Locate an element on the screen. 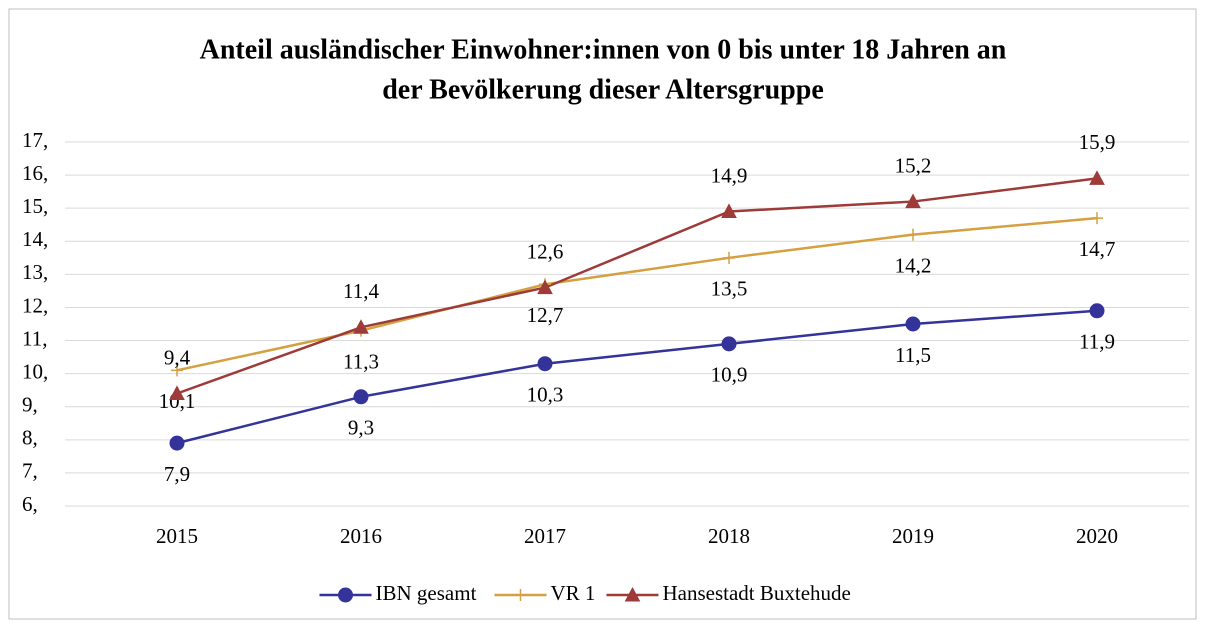 The height and width of the screenshot is (628, 1206). data-label: 15,9 is located at coordinates (1097, 142).